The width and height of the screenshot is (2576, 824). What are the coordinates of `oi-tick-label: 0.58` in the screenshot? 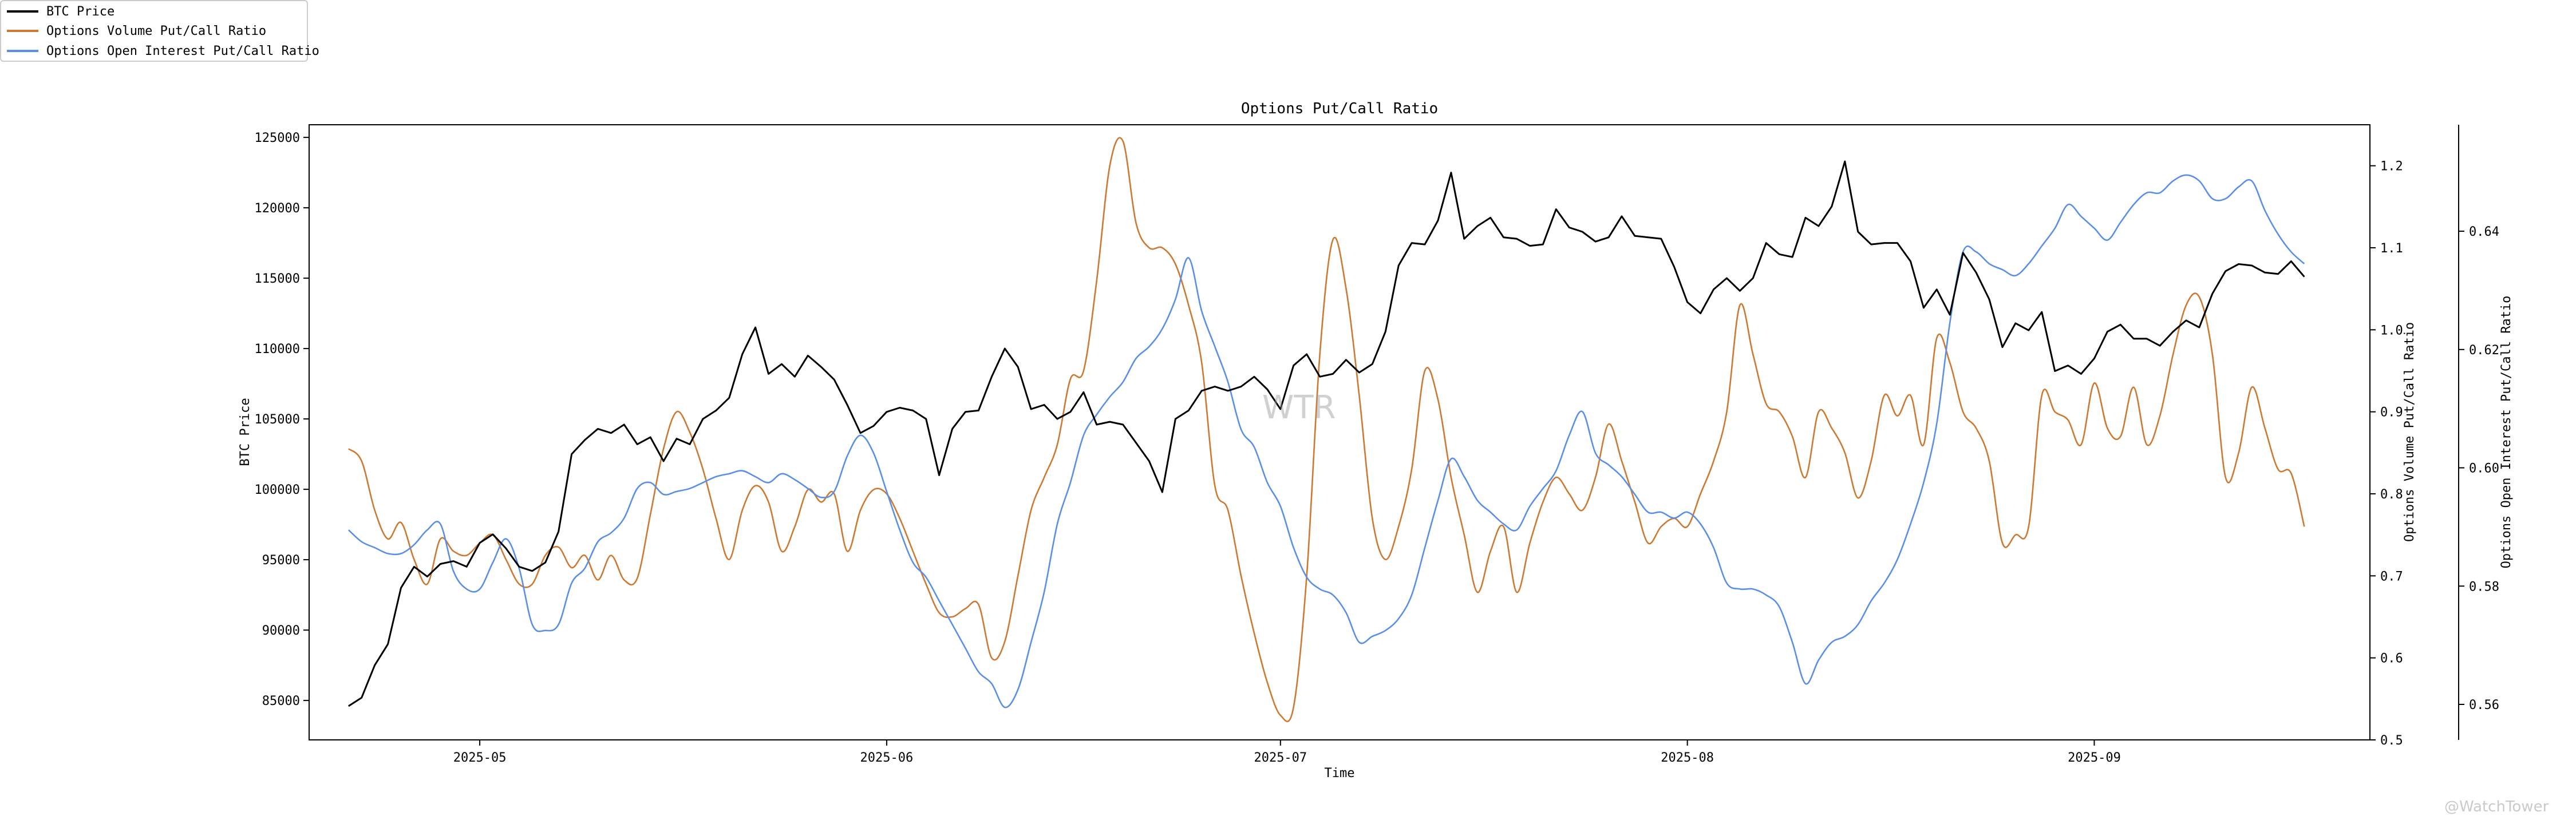 It's located at (2484, 587).